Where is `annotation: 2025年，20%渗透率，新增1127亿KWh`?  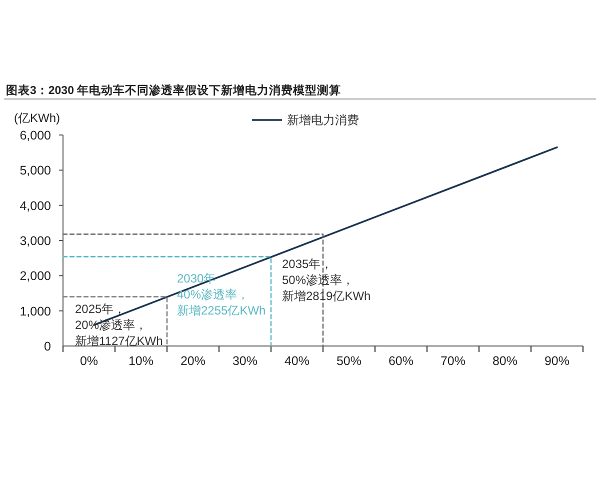 annotation: 2025年，20%渗透率，新增1127亿KWh is located at coordinates (119, 325).